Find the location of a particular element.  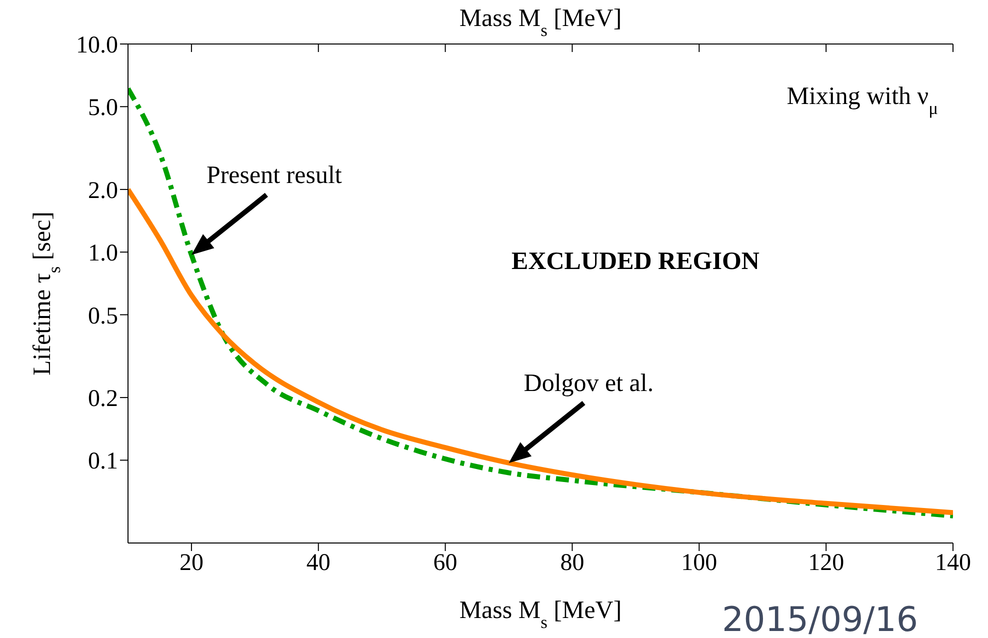

annotation: Mixing with ν$_{μ}$ is located at coordinates (862, 100).